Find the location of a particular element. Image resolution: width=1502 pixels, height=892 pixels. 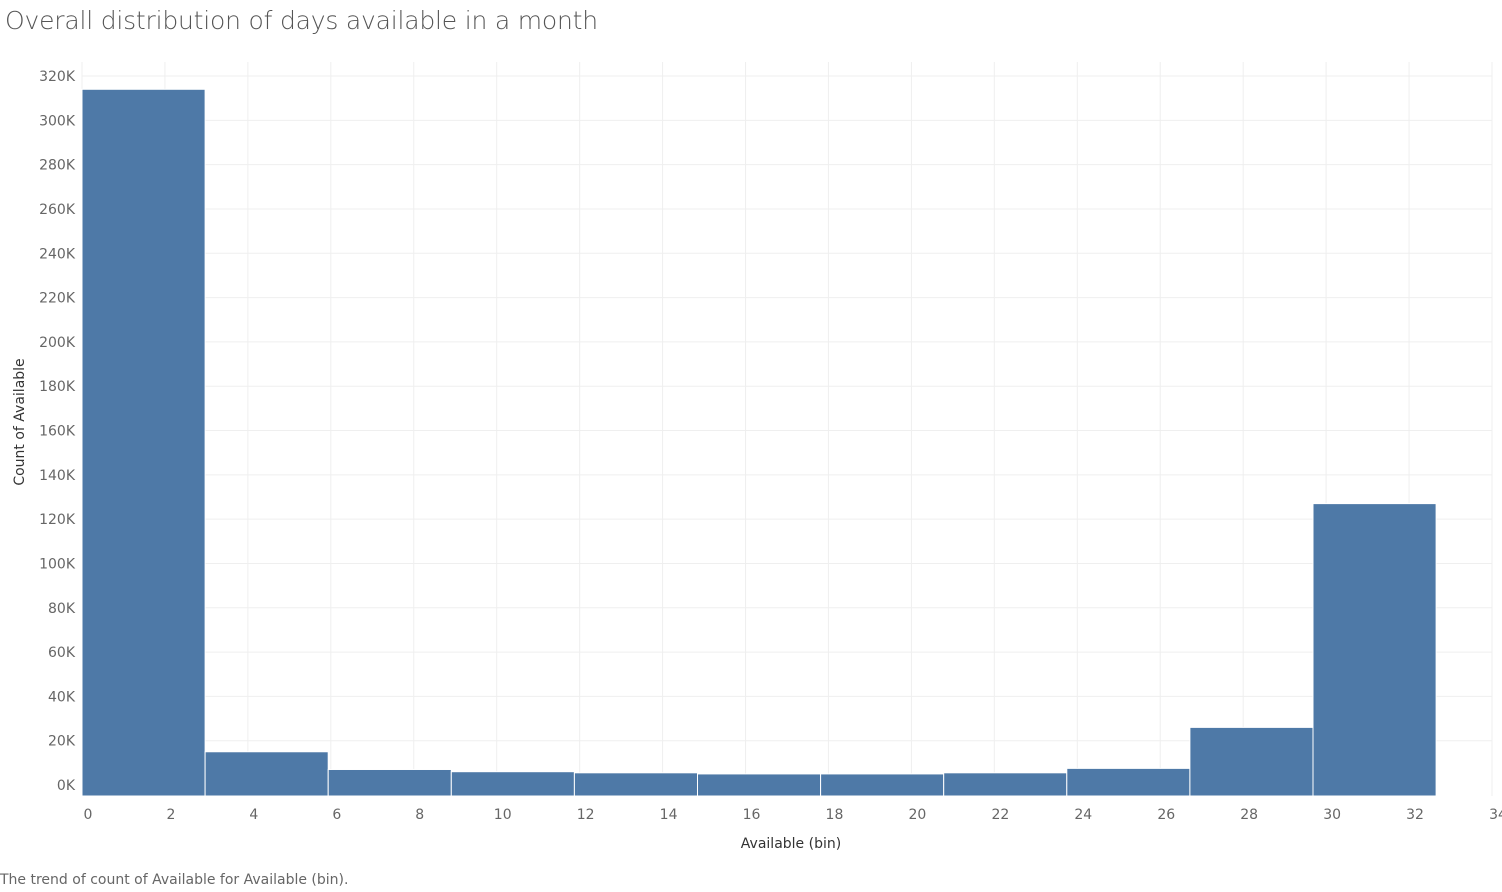

x-tick-label: 6 is located at coordinates (336, 815).